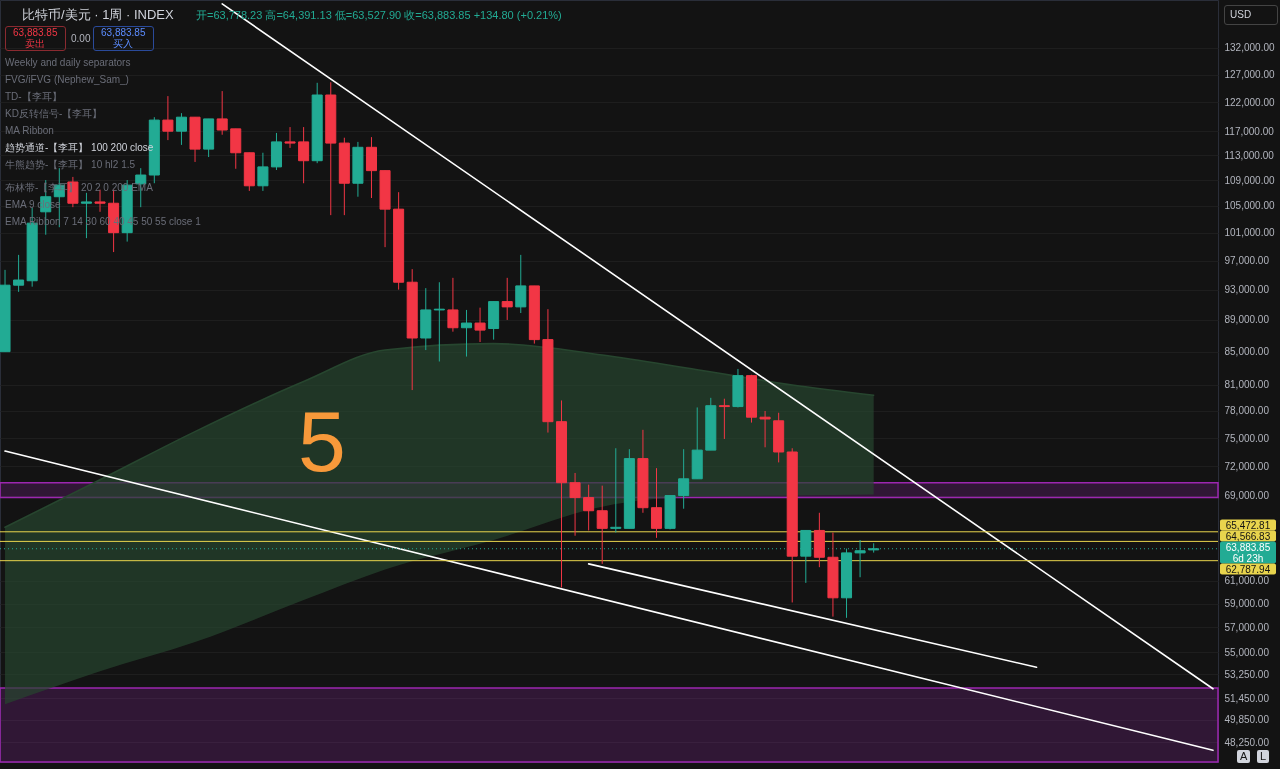 The width and height of the screenshot is (1280, 769). What do you see at coordinates (81, 39) in the screenshot?
I see `annotation: 0.00` at bounding box center [81, 39].